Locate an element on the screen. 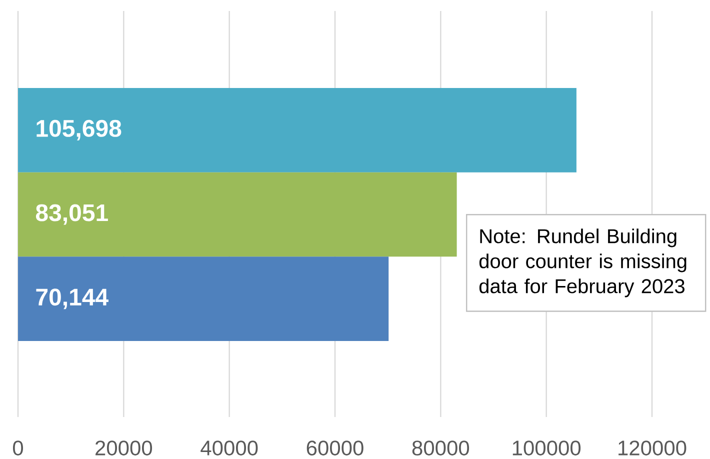 This screenshot has height=459, width=710. x-tick-label: 100000 is located at coordinates (546, 448).